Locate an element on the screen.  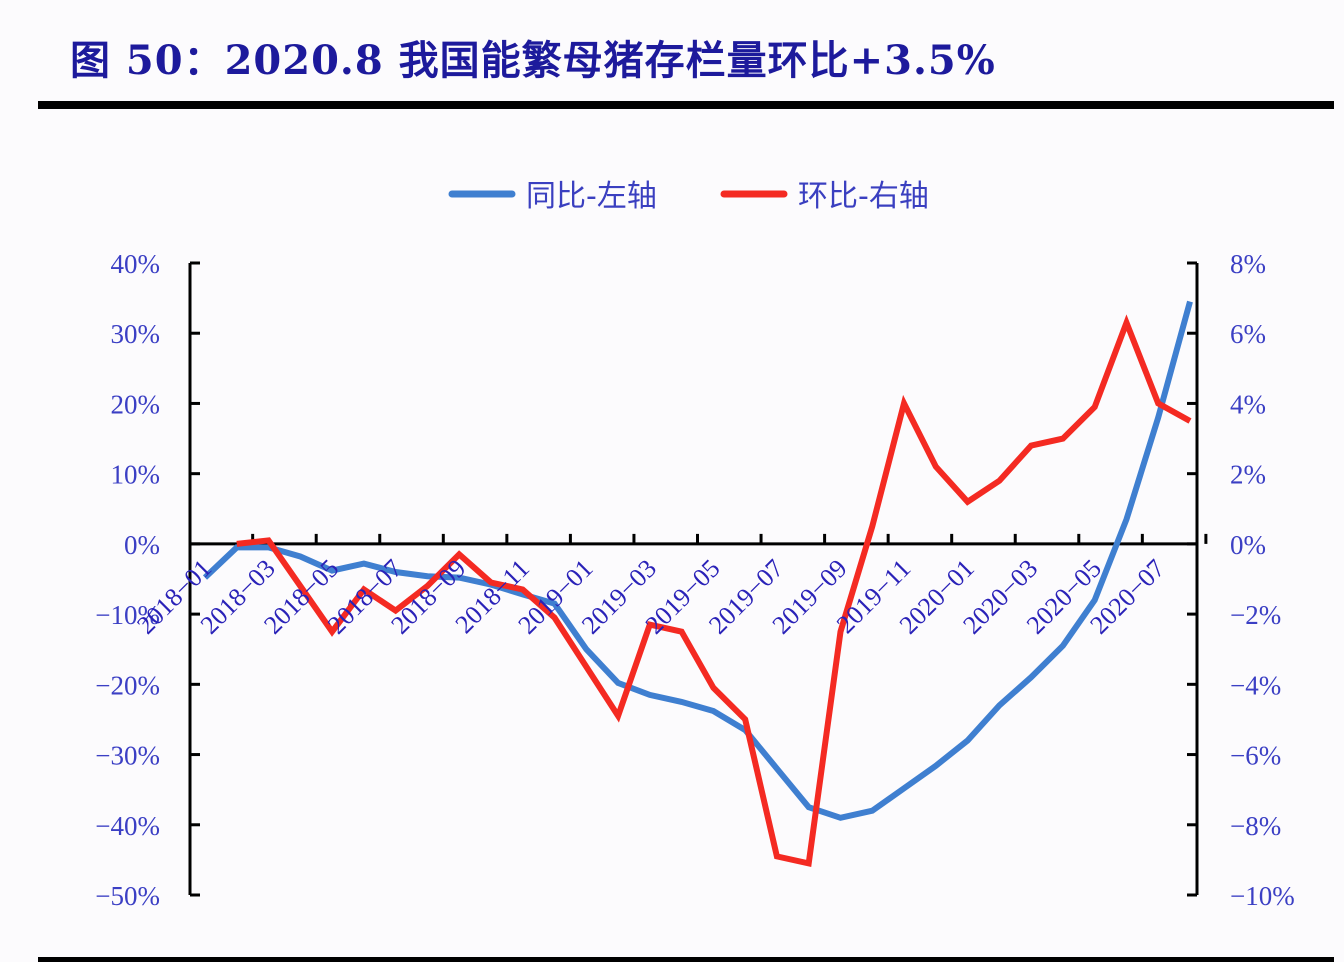
left-tick-label: −40% is located at coordinates (127, 826).